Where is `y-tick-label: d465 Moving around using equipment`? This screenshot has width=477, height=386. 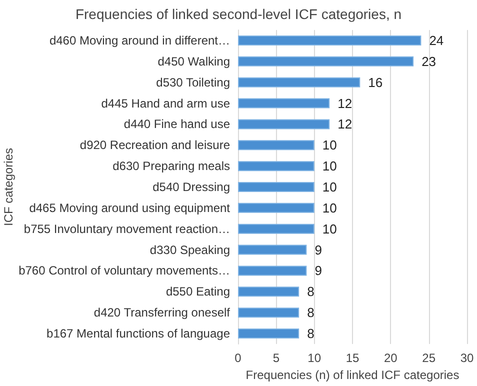 y-tick-label: d465 Moving around using equipment is located at coordinates (130, 207).